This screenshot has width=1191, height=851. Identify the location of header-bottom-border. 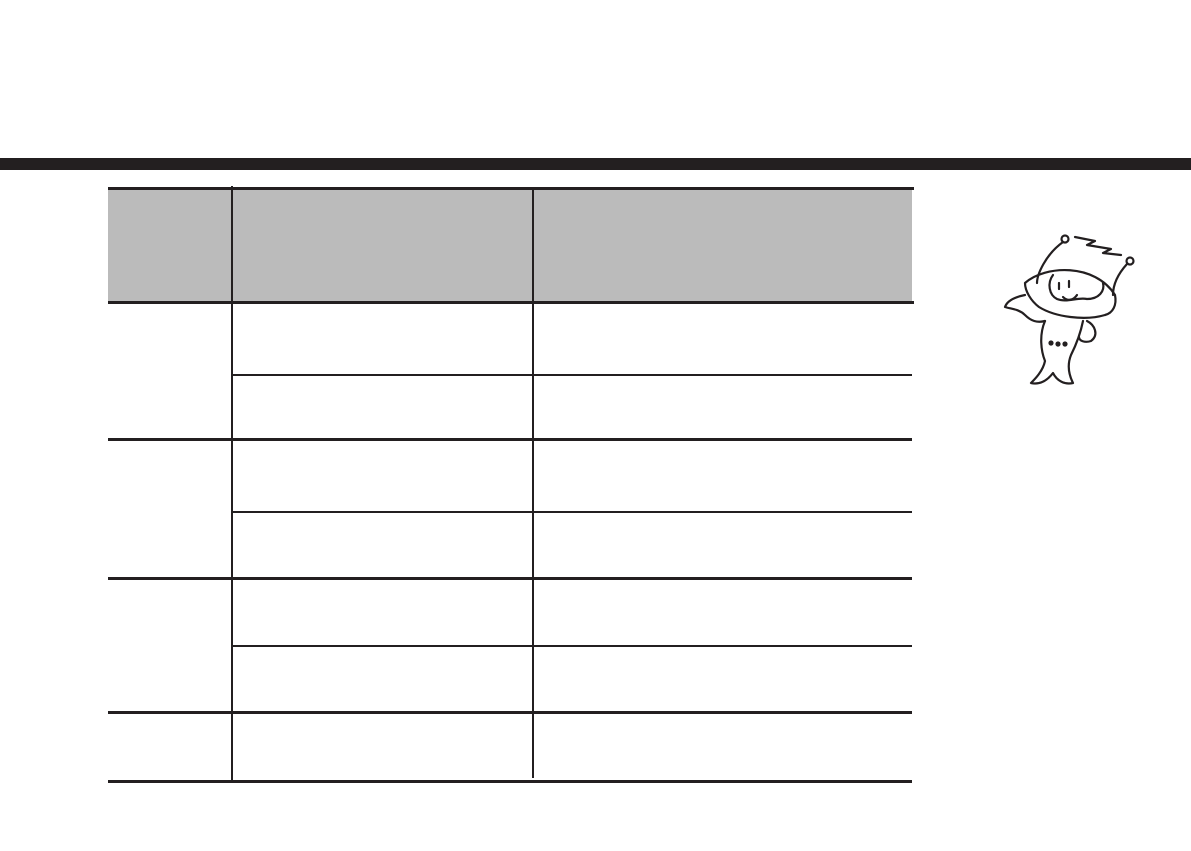
(511, 302).